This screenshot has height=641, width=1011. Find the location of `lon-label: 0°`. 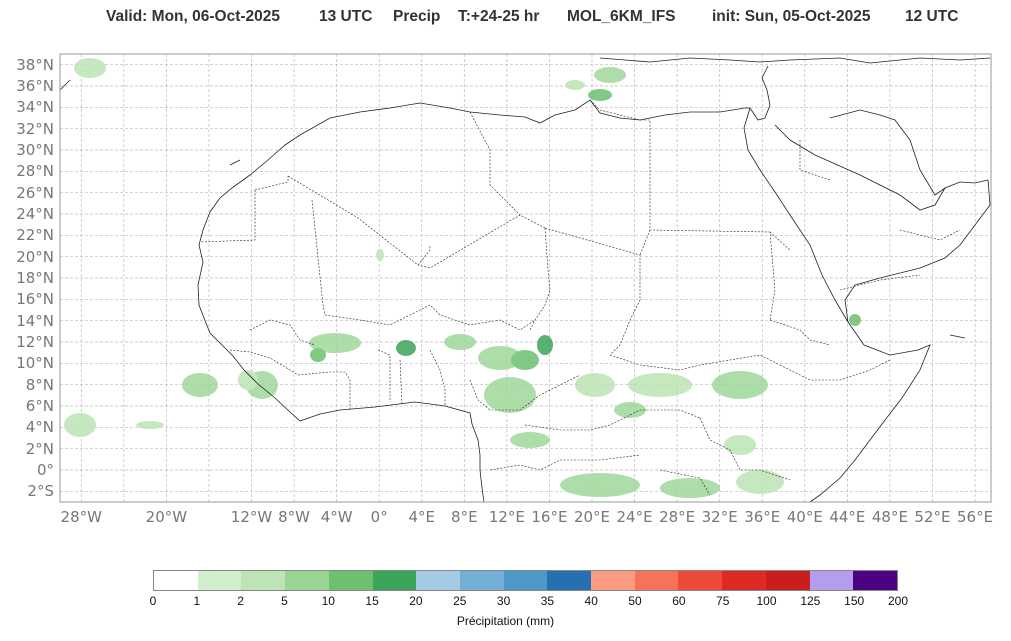

lon-label: 0° is located at coordinates (379, 517).